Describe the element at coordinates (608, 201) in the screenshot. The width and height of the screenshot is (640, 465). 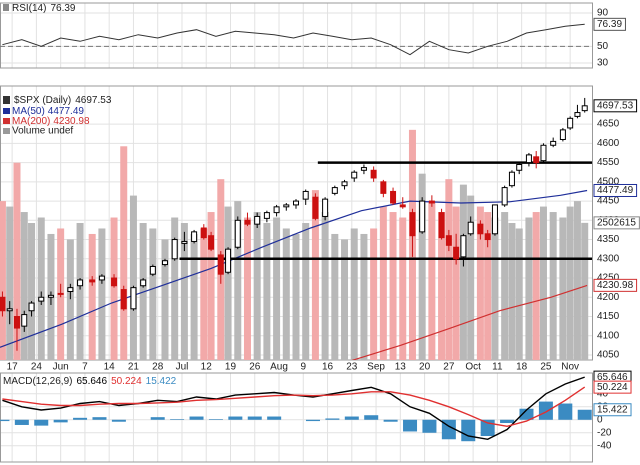
I see `y-tick-label: 4450` at that location.